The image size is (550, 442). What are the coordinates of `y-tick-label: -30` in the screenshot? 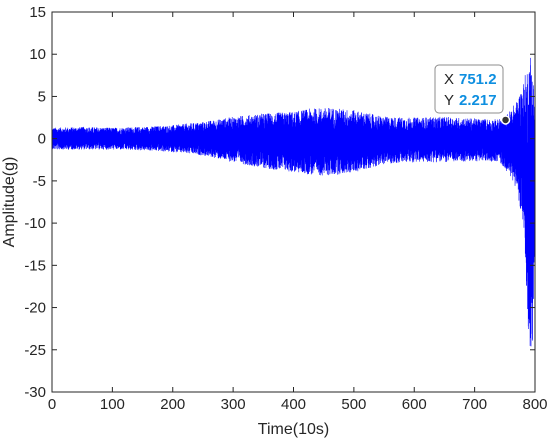 It's located at (35, 392).